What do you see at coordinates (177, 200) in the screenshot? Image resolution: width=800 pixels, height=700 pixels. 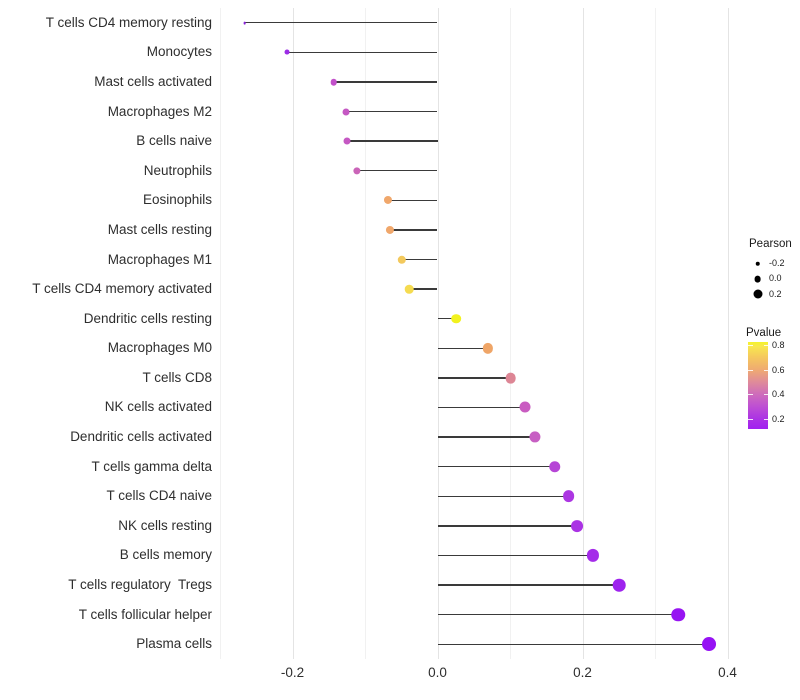 I see `y-axis-label: Eosinophils` at bounding box center [177, 200].